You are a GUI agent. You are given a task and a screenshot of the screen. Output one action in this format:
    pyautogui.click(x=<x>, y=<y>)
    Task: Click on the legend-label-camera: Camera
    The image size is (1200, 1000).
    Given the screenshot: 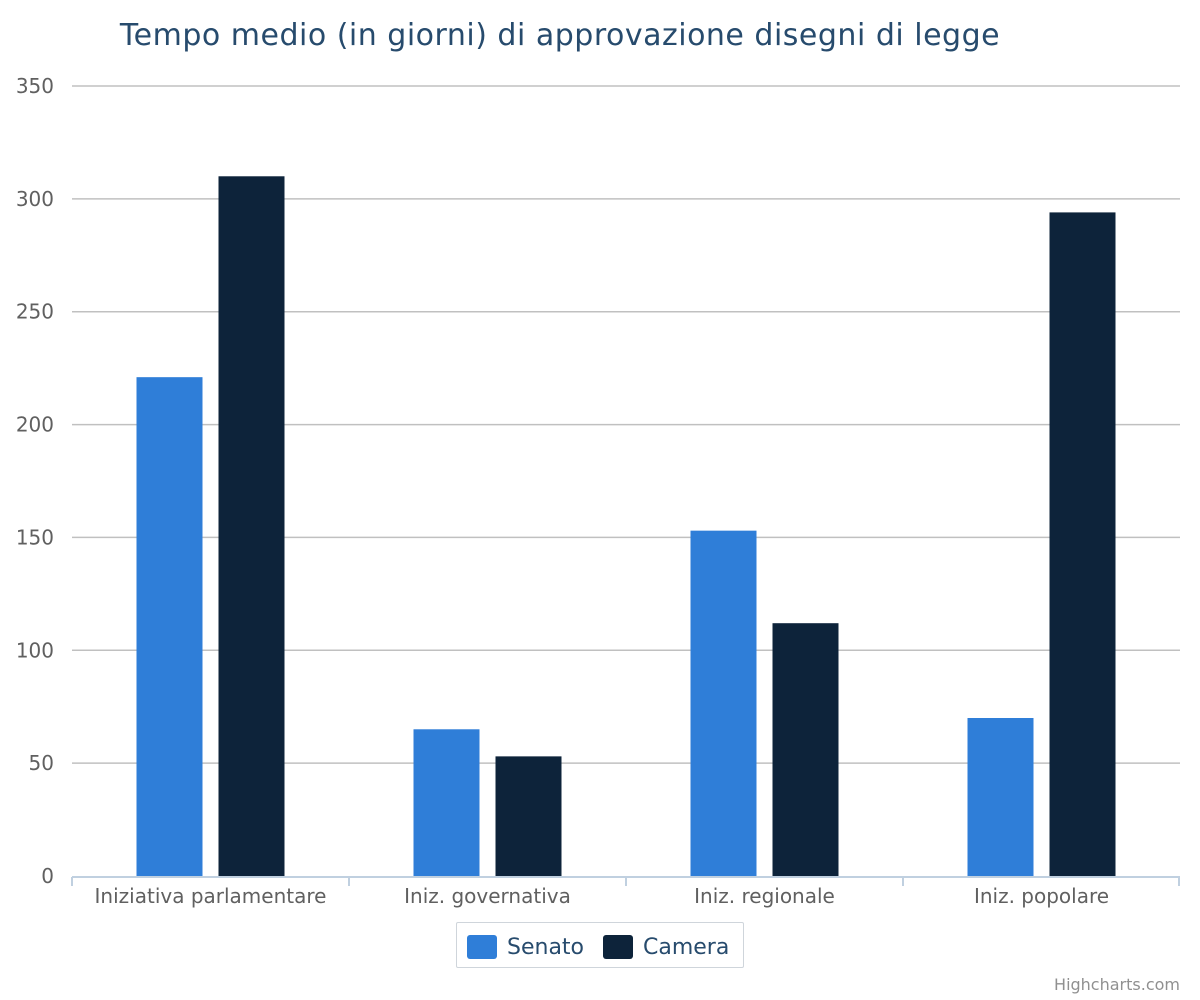 What is the action you would take?
    pyautogui.click(x=686, y=947)
    